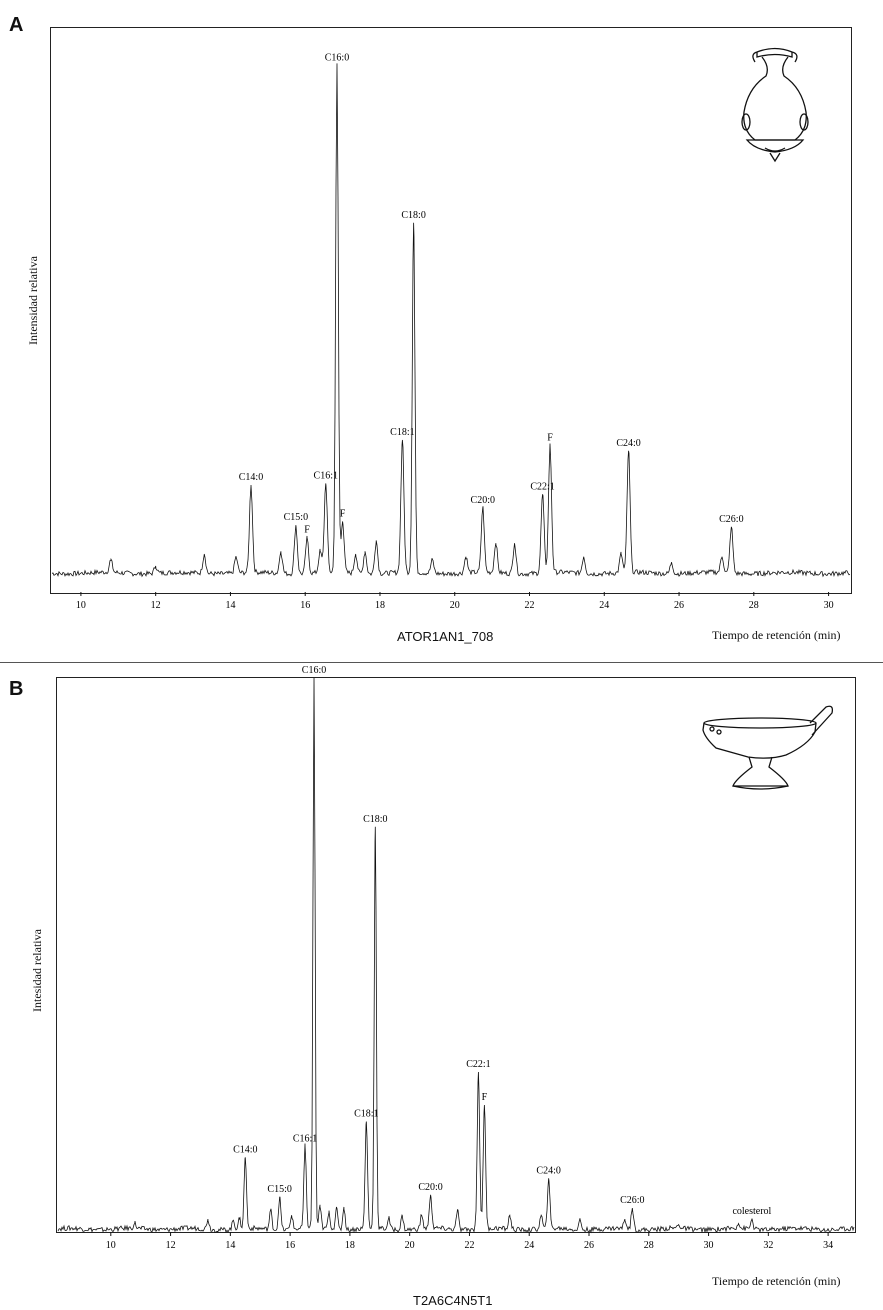  Describe the element at coordinates (768, 1245) in the screenshot. I see `x-tick-label: 32` at that location.